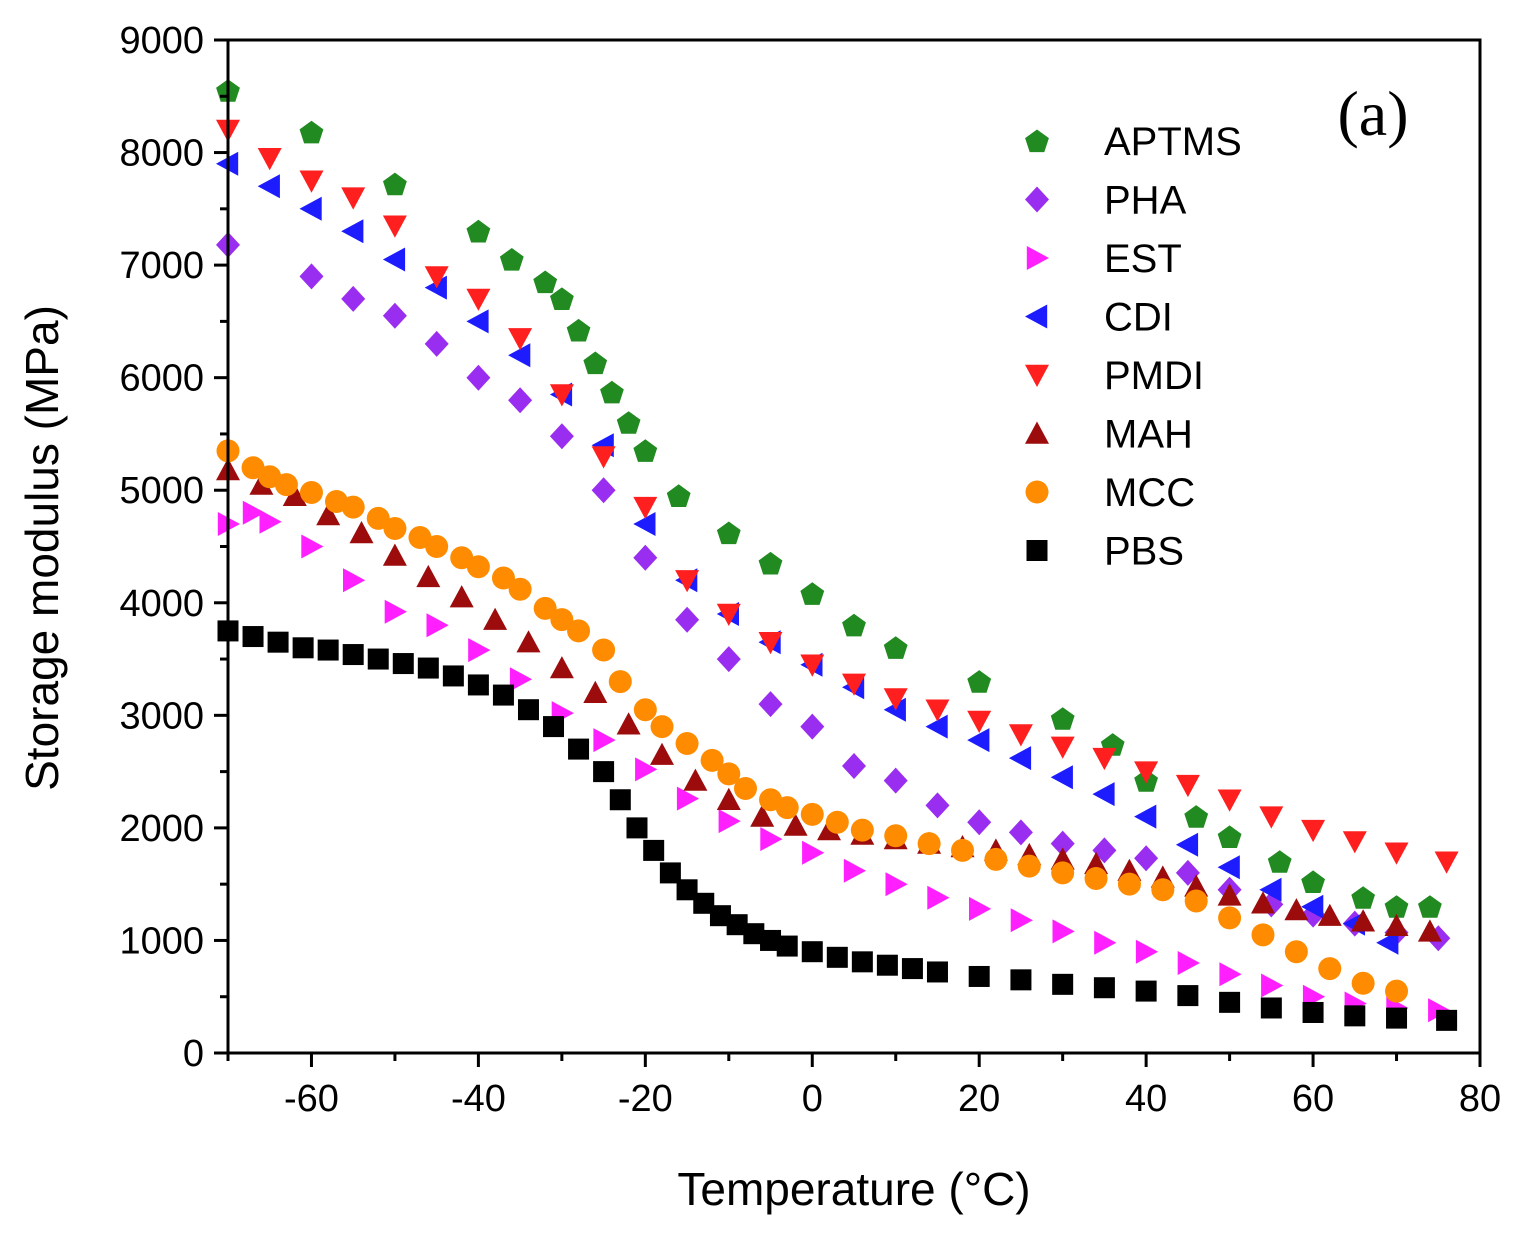 Image resolution: width=1525 pixels, height=1247 pixels. Describe the element at coordinates (161, 41) in the screenshot. I see `y-tick-label: 9000` at that location.